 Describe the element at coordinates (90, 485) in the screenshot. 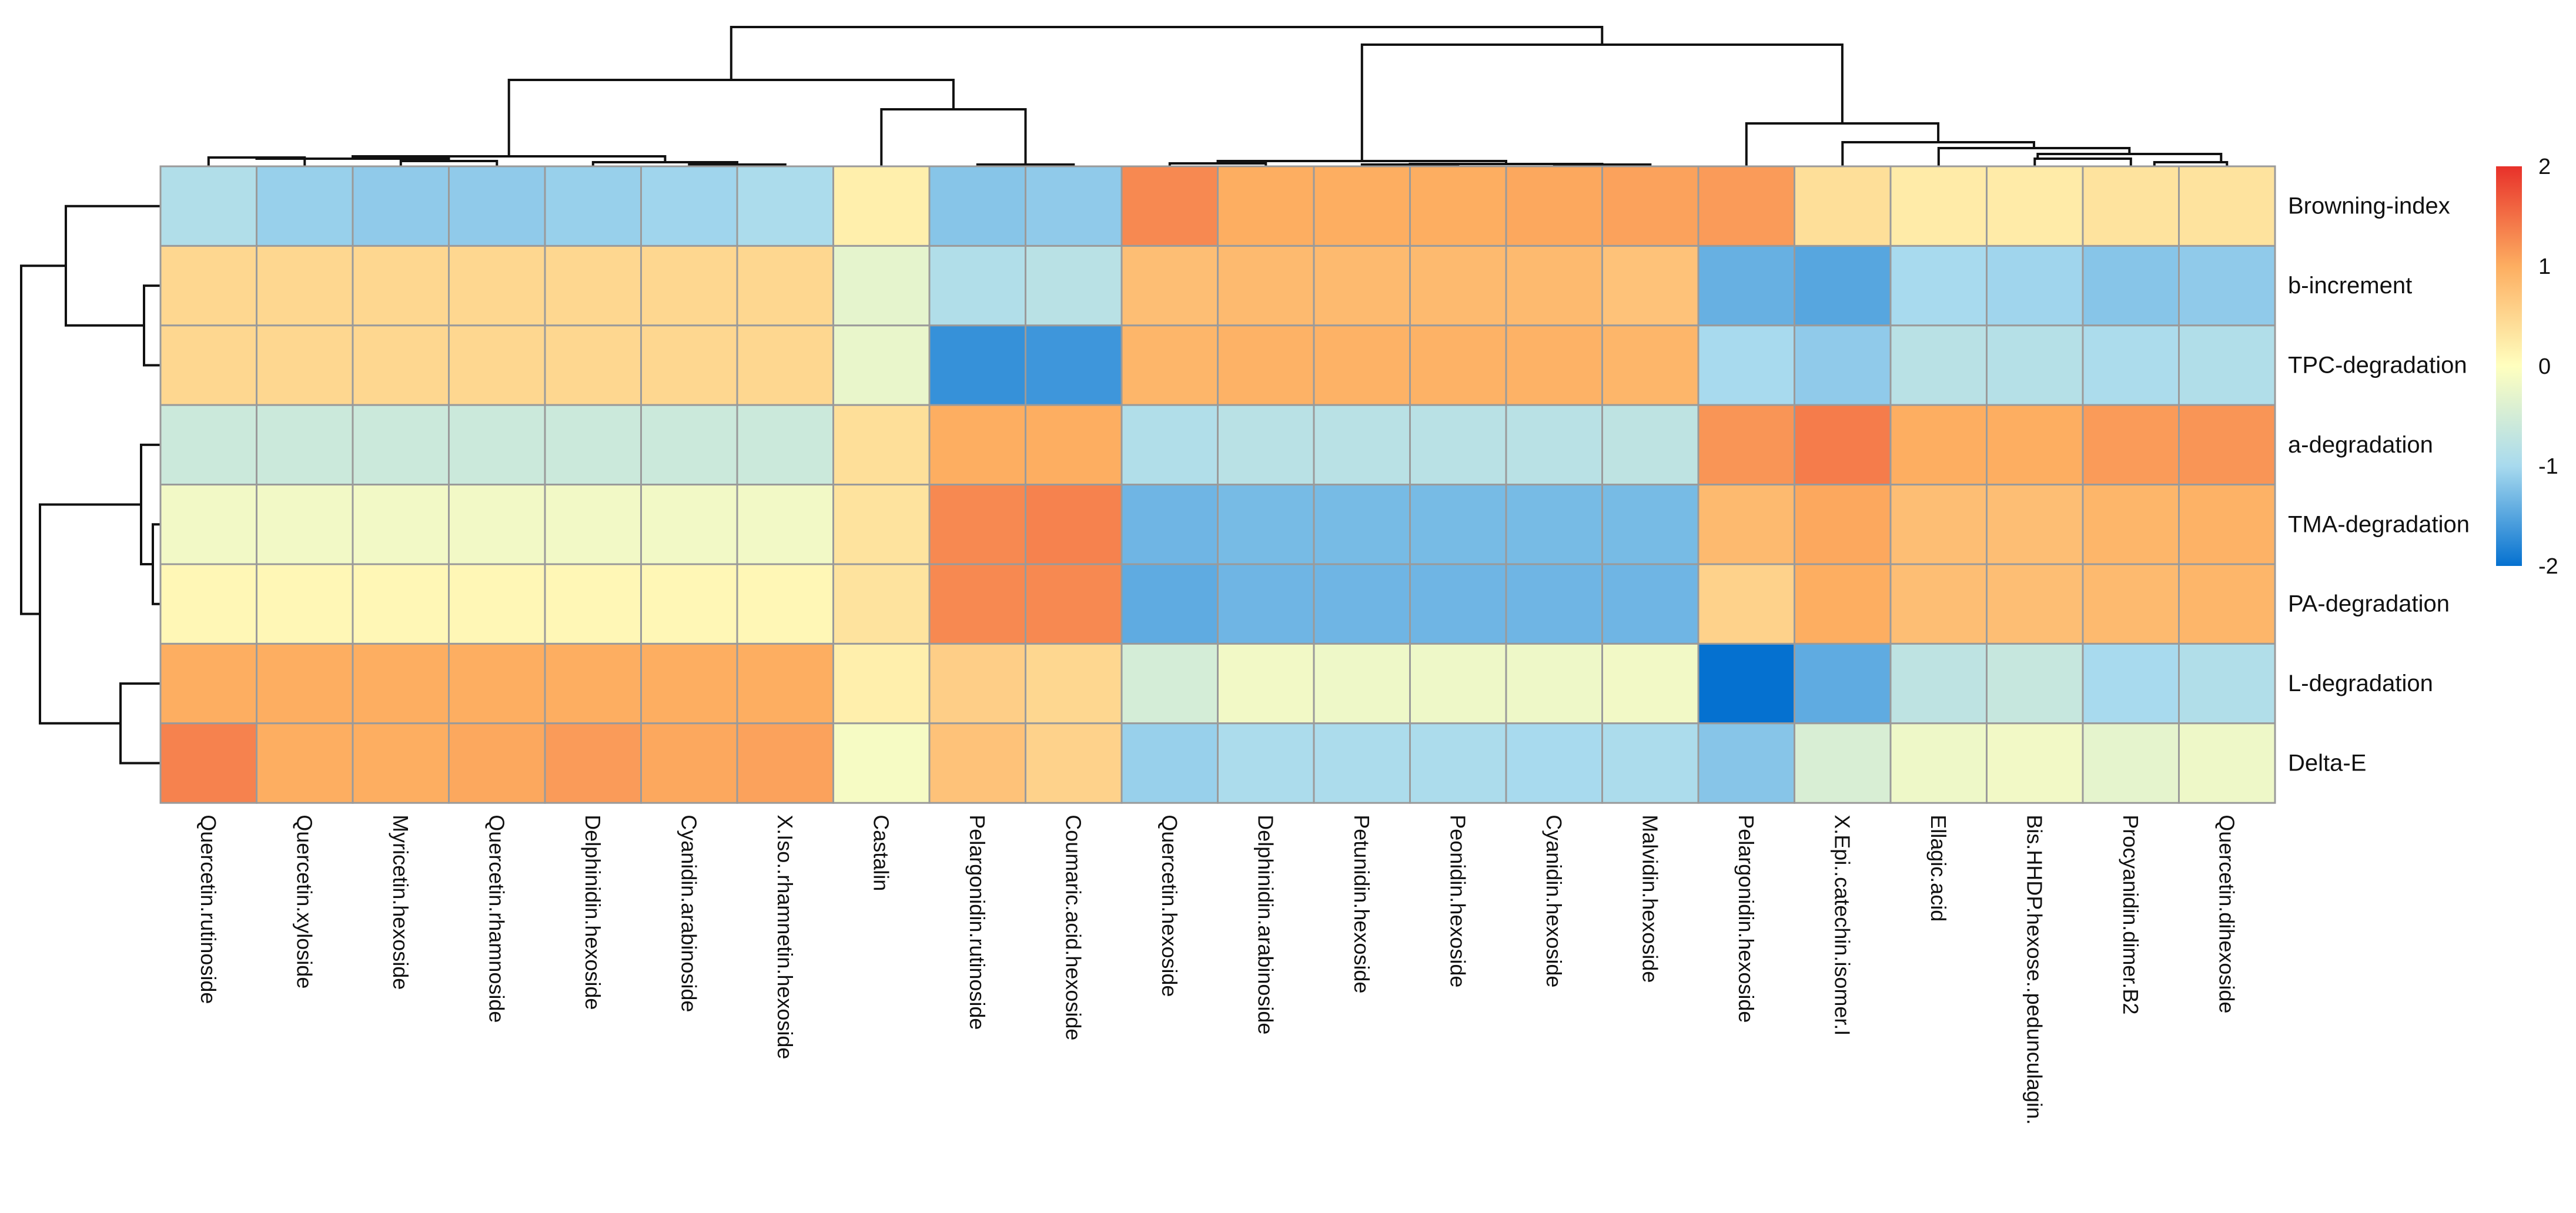

I see `row-dendrogram` at that location.